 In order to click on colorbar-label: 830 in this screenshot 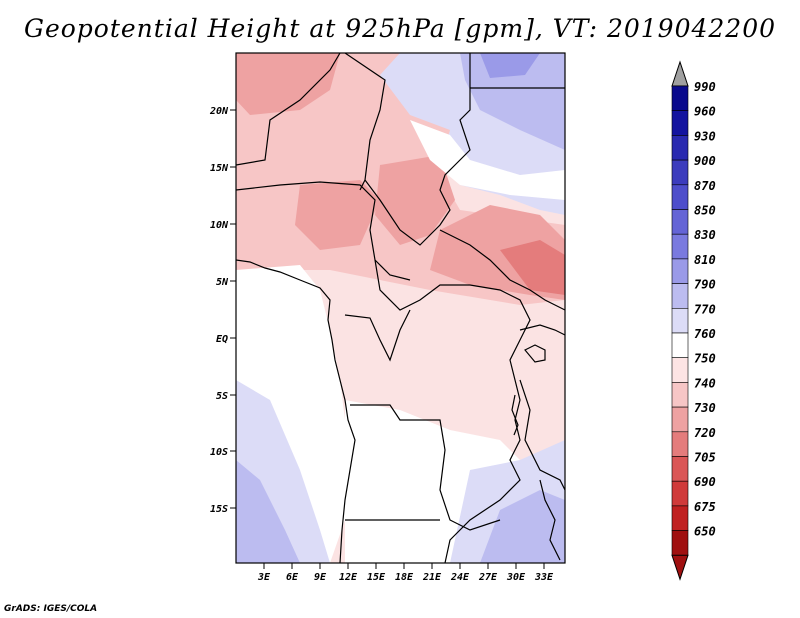, I will do `click(705, 235)`.